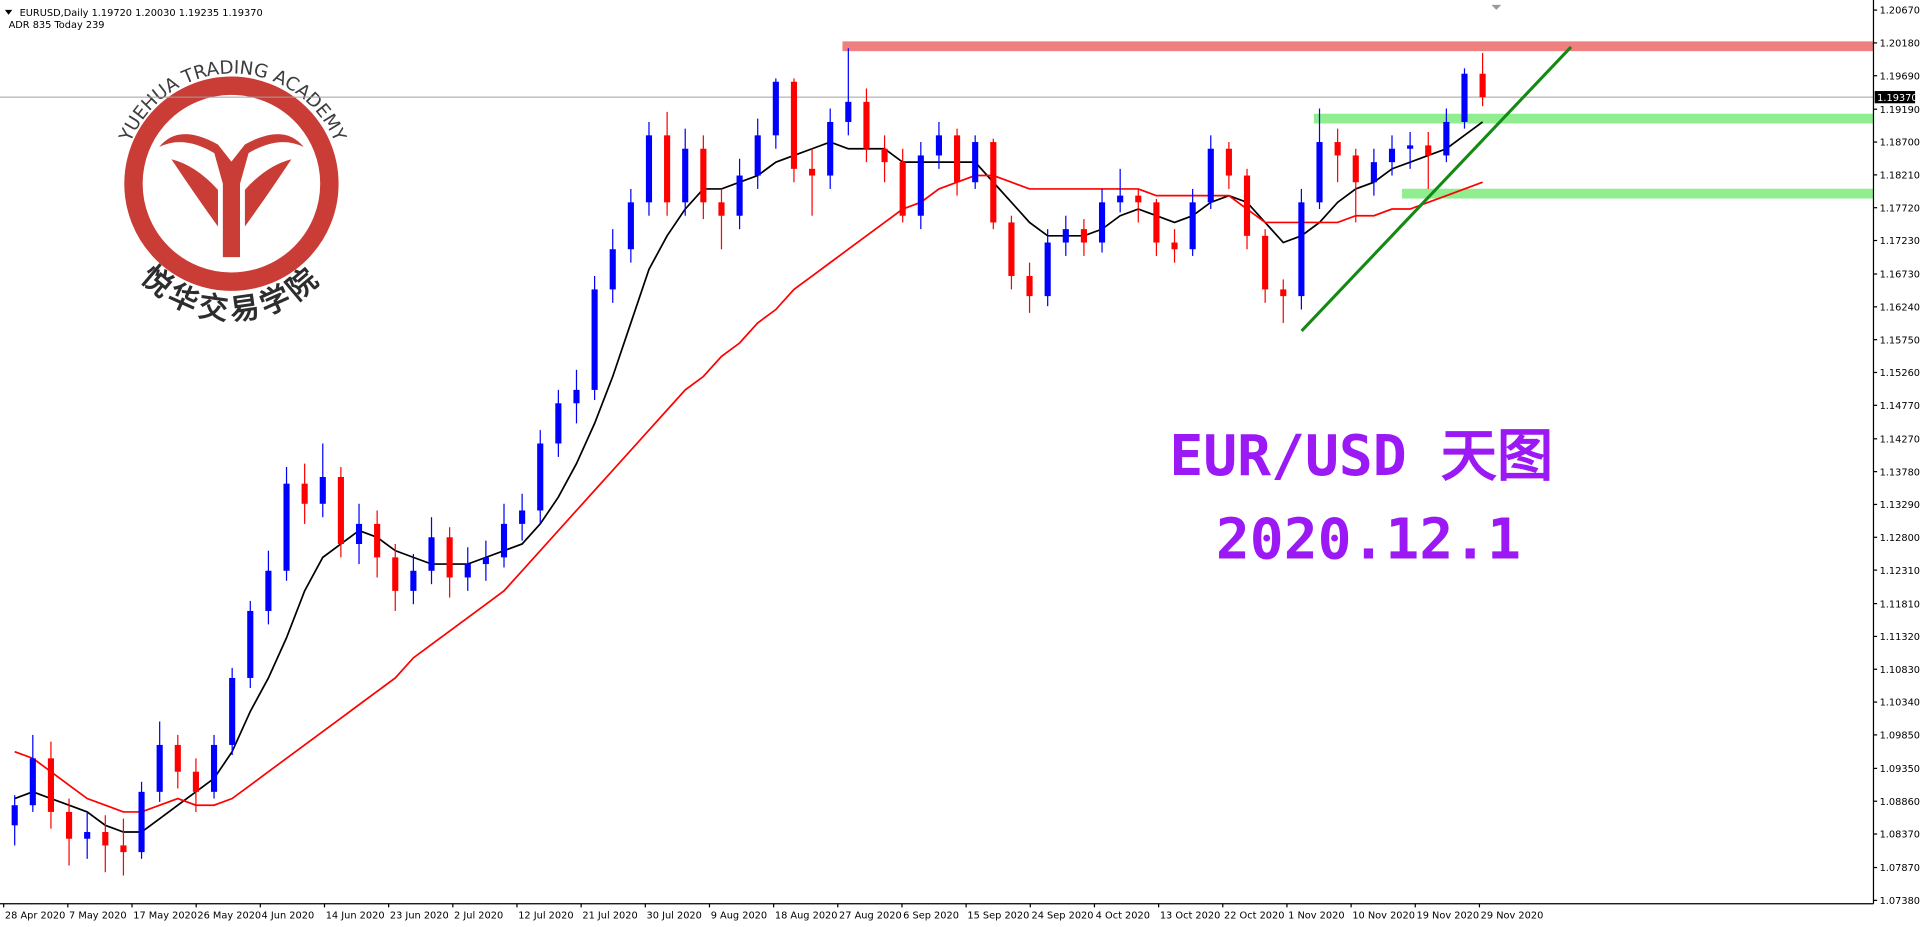  I want to click on x-tick-label: 4 Jun 2020, so click(288, 915).